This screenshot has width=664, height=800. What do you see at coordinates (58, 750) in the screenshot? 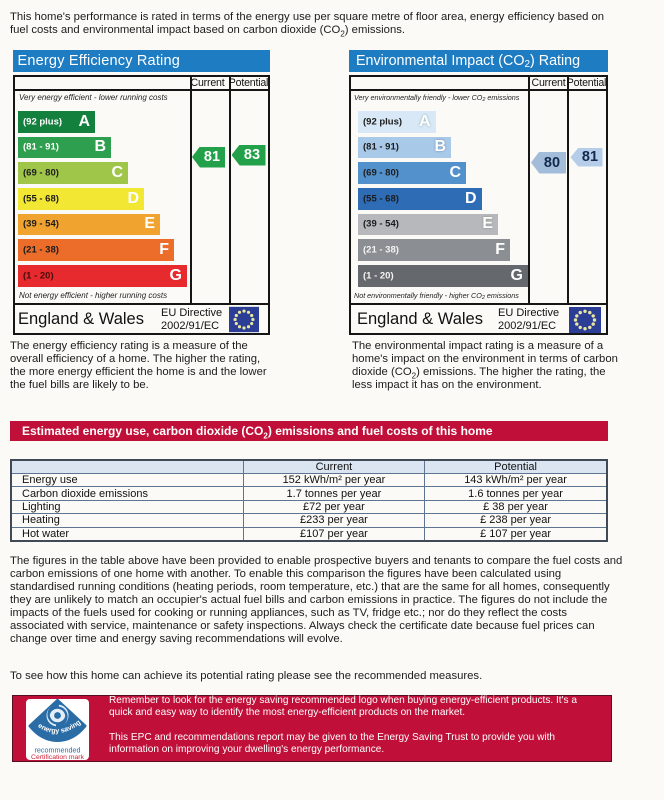
I see `svg-text: recommended` at bounding box center [58, 750].